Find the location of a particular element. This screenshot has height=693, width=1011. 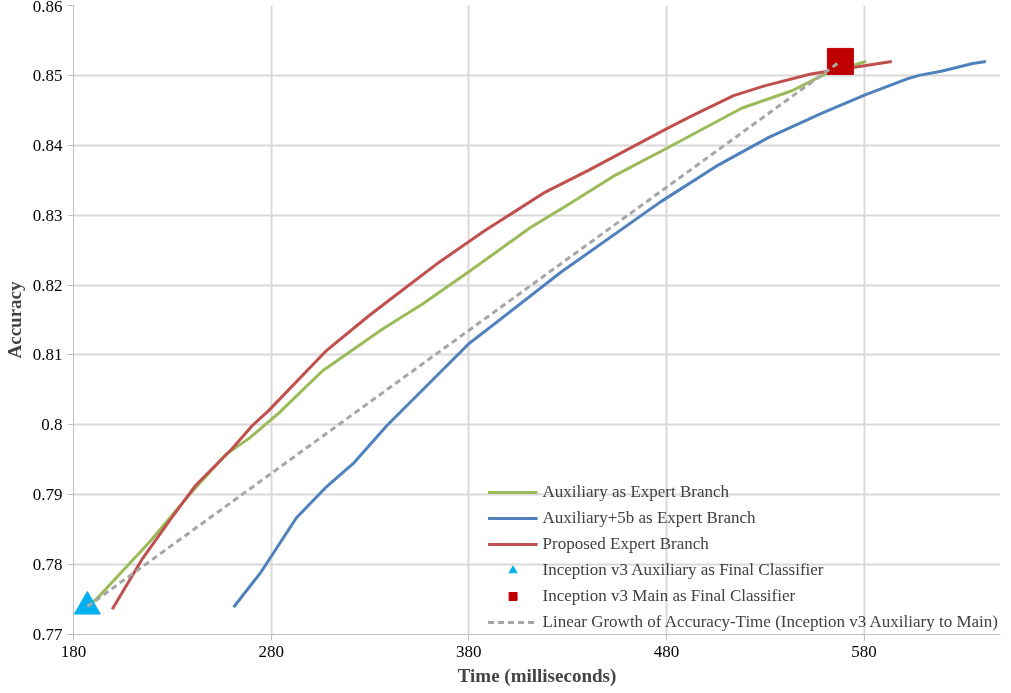

y-tick-label: 0.83 is located at coordinates (47, 215).